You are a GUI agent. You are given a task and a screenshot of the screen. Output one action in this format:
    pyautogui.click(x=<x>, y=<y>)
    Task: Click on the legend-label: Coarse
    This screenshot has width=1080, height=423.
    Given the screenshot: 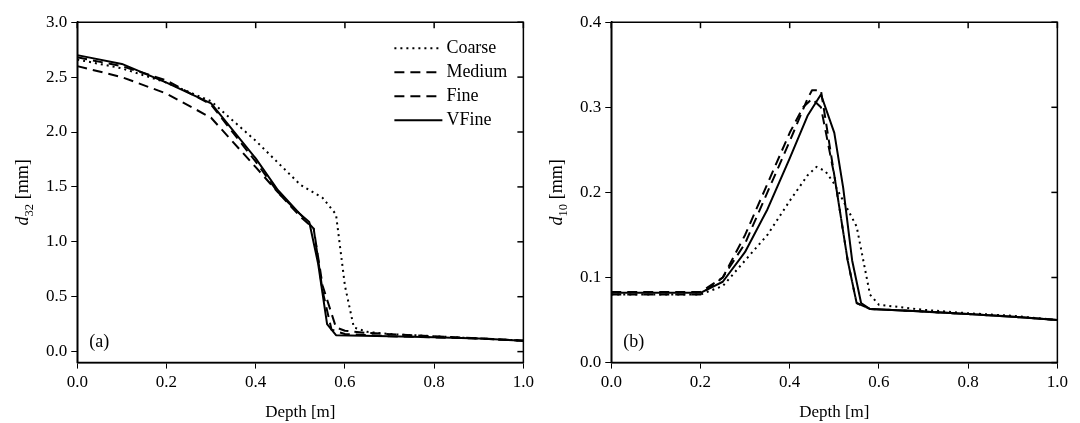 What is the action you would take?
    pyautogui.click(x=471, y=46)
    